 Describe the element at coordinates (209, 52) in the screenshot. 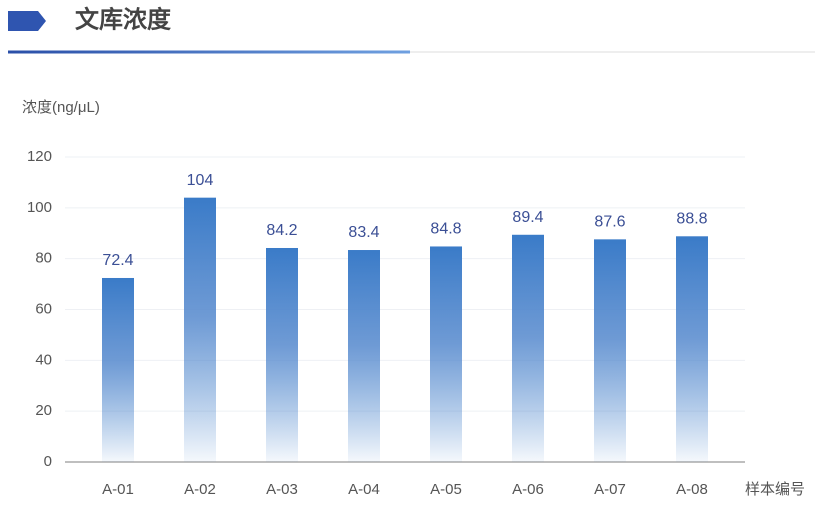

I see `header-accent` at that location.